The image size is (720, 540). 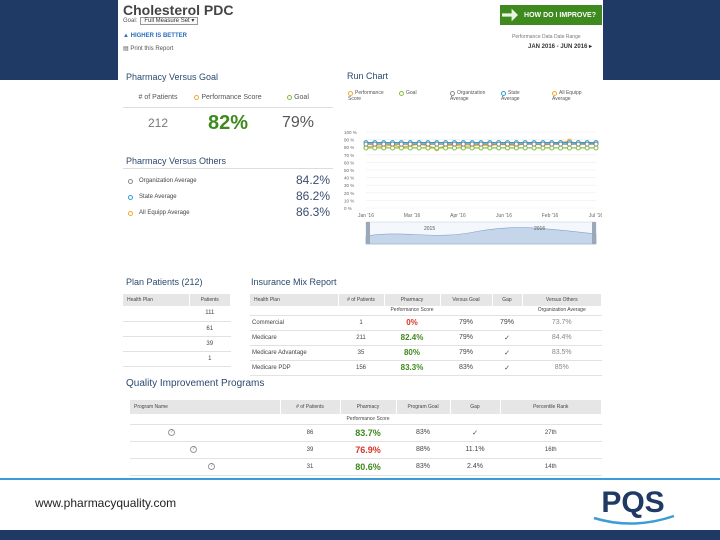 What do you see at coordinates (106, 503) in the screenshot?
I see `footer-url: www.pharmacyquality.com` at bounding box center [106, 503].